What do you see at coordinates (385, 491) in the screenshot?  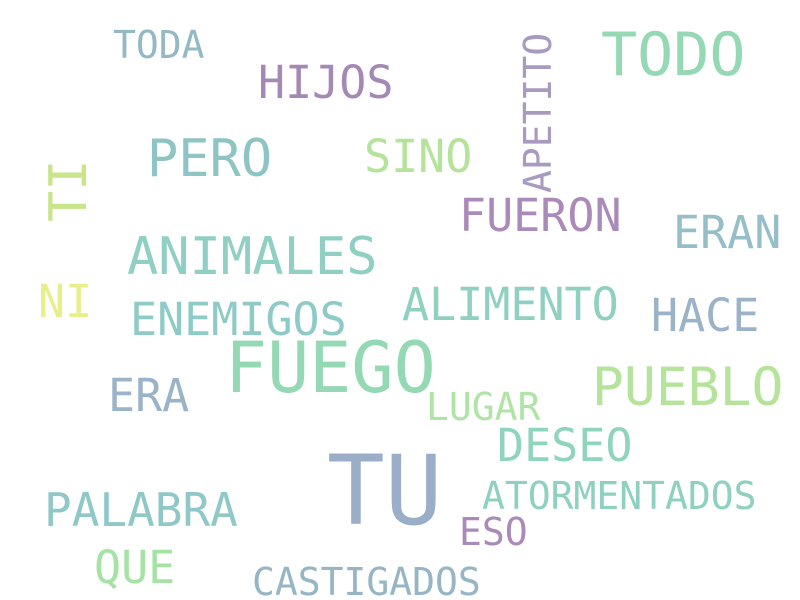 I see `word-tu: TU` at bounding box center [385, 491].